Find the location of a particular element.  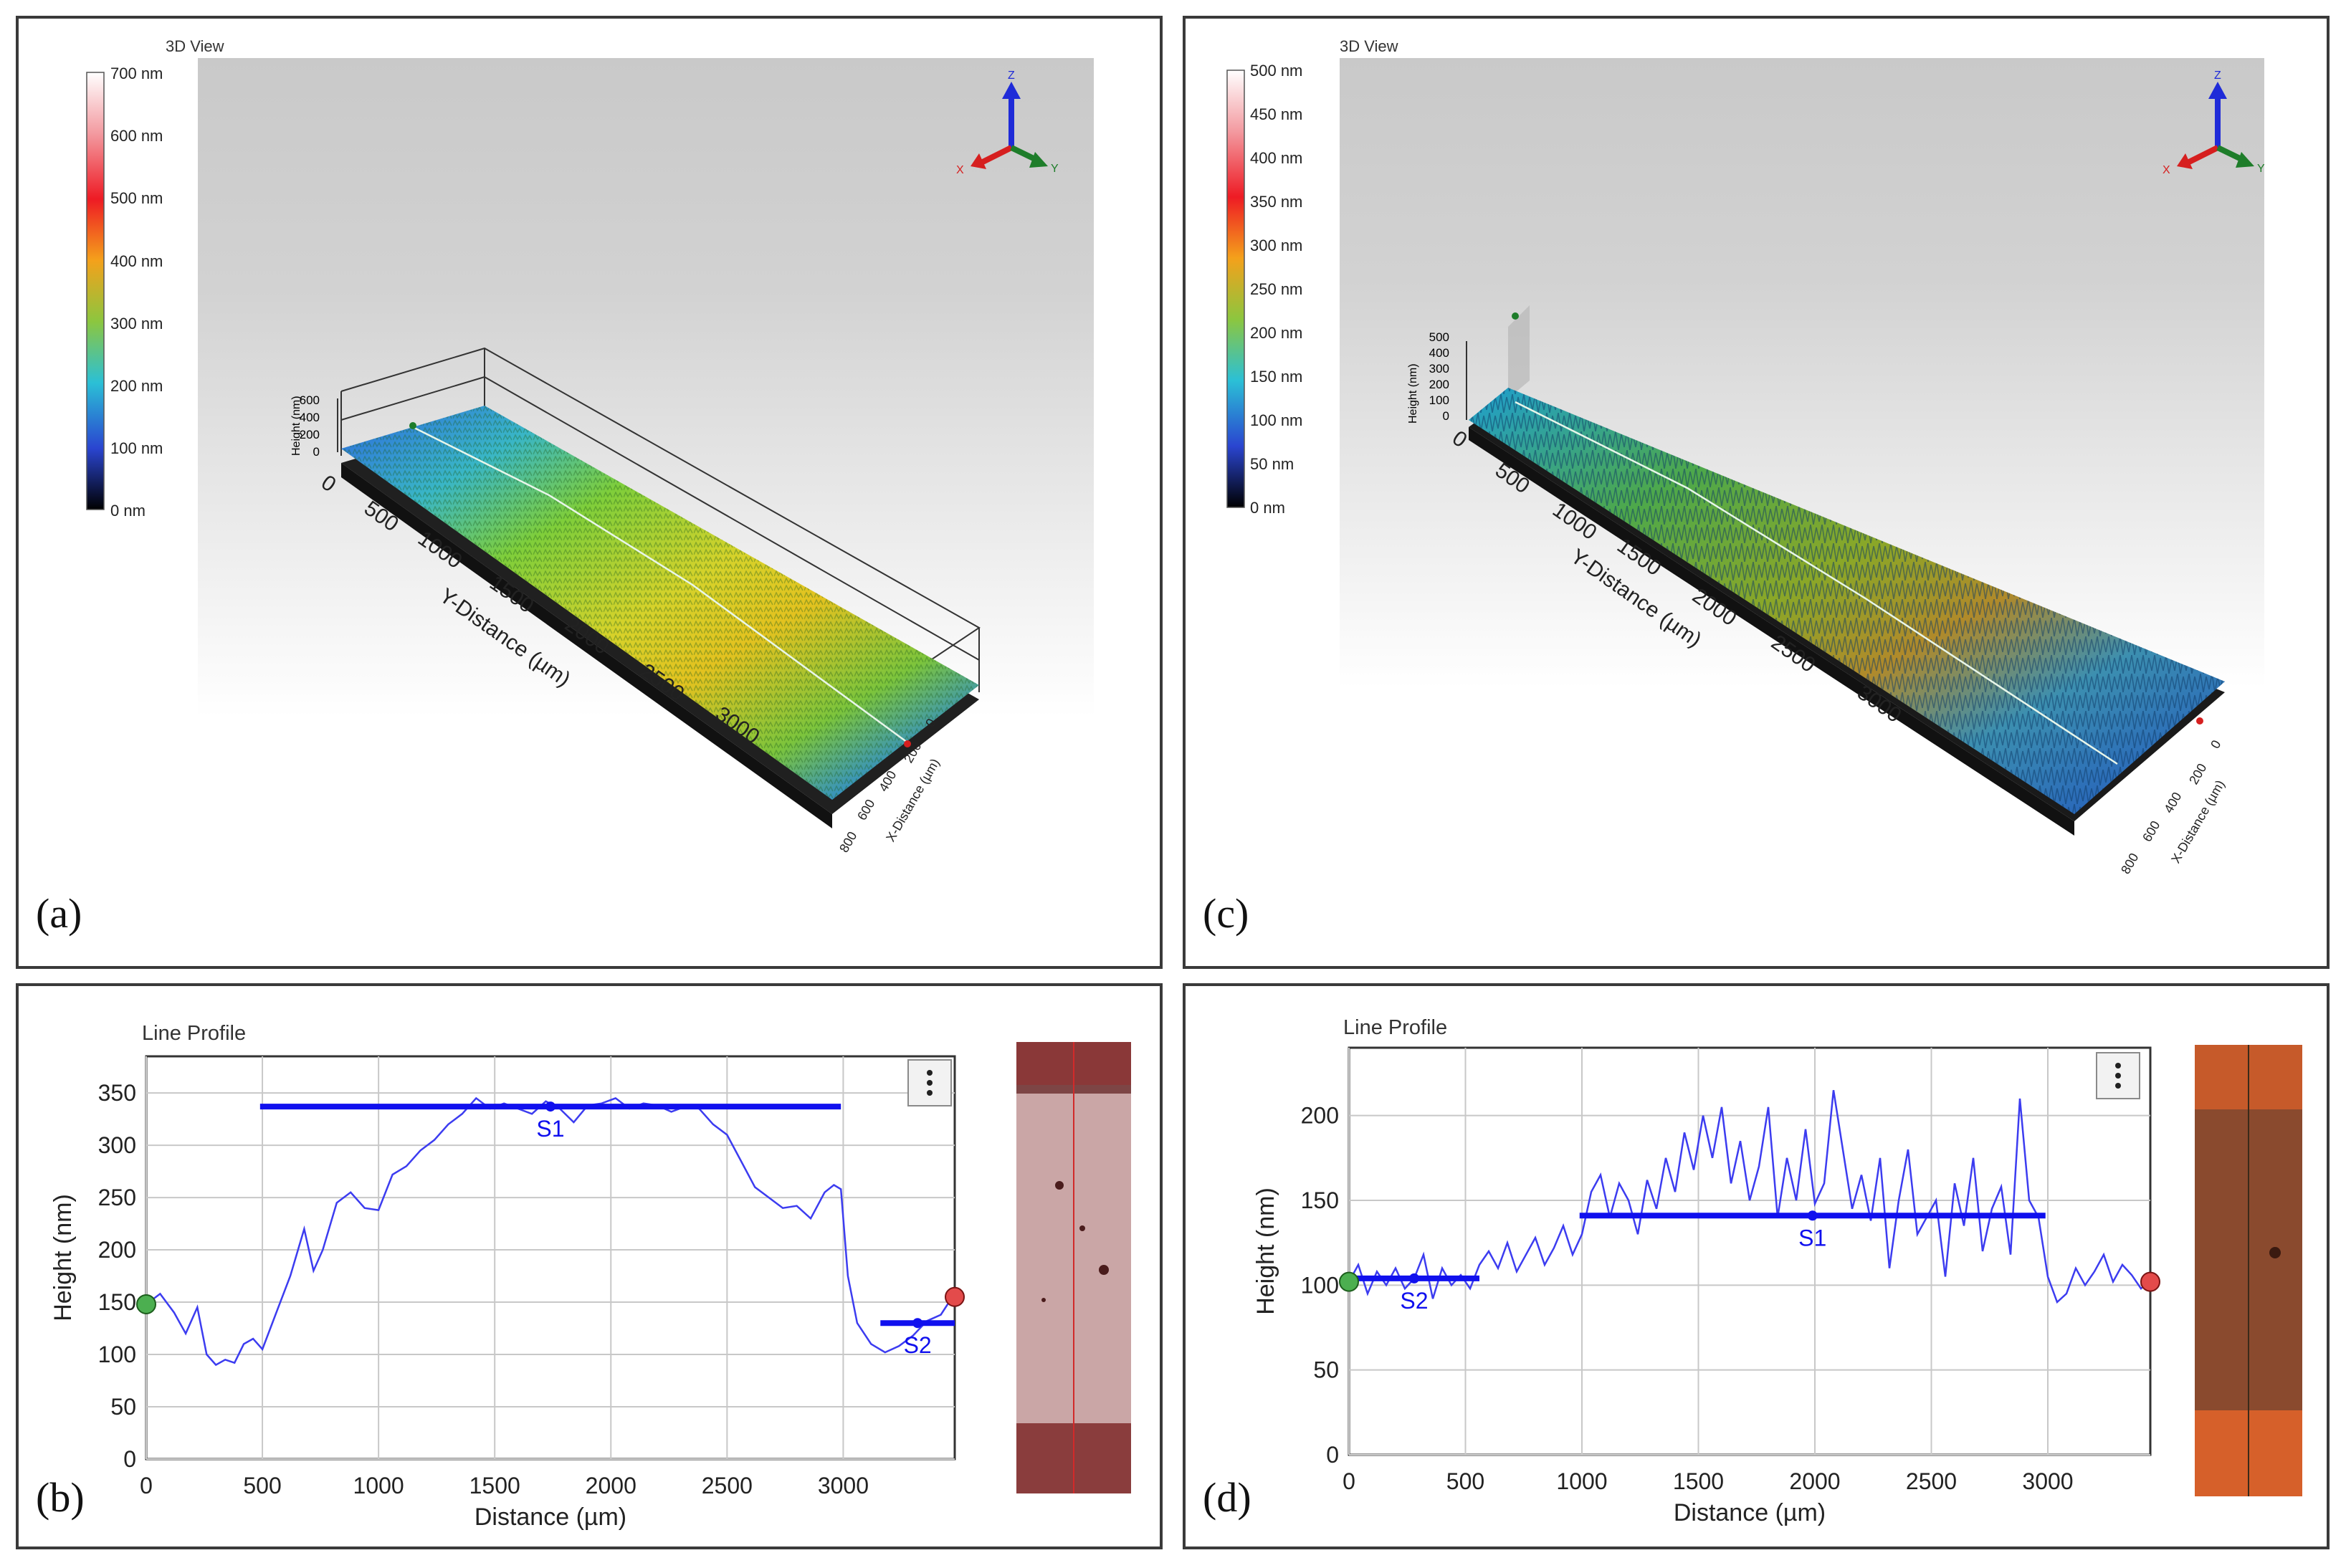

colorbar-label: 0 nm is located at coordinates (128, 511).